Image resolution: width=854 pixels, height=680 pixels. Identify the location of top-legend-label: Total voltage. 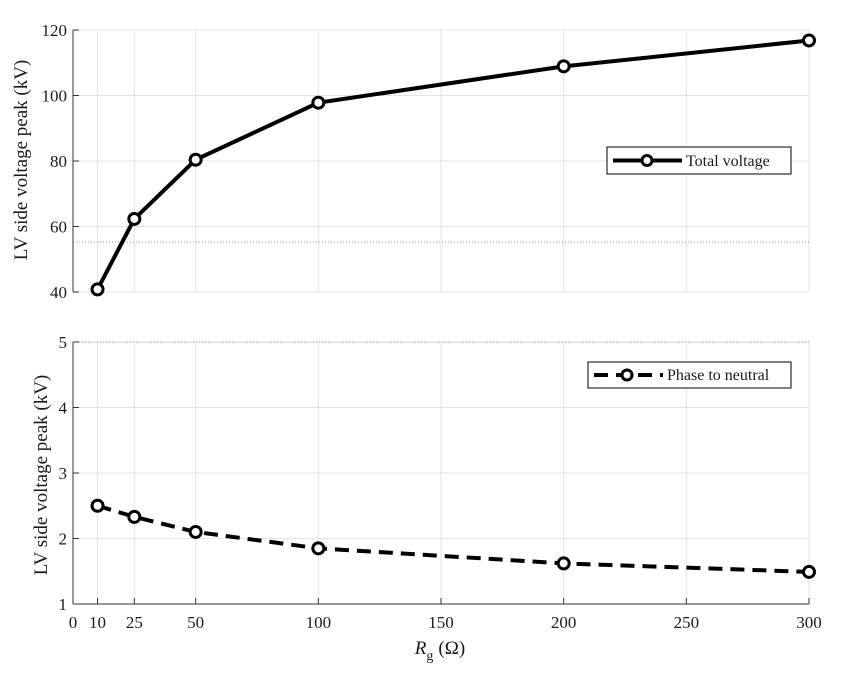
(728, 161).